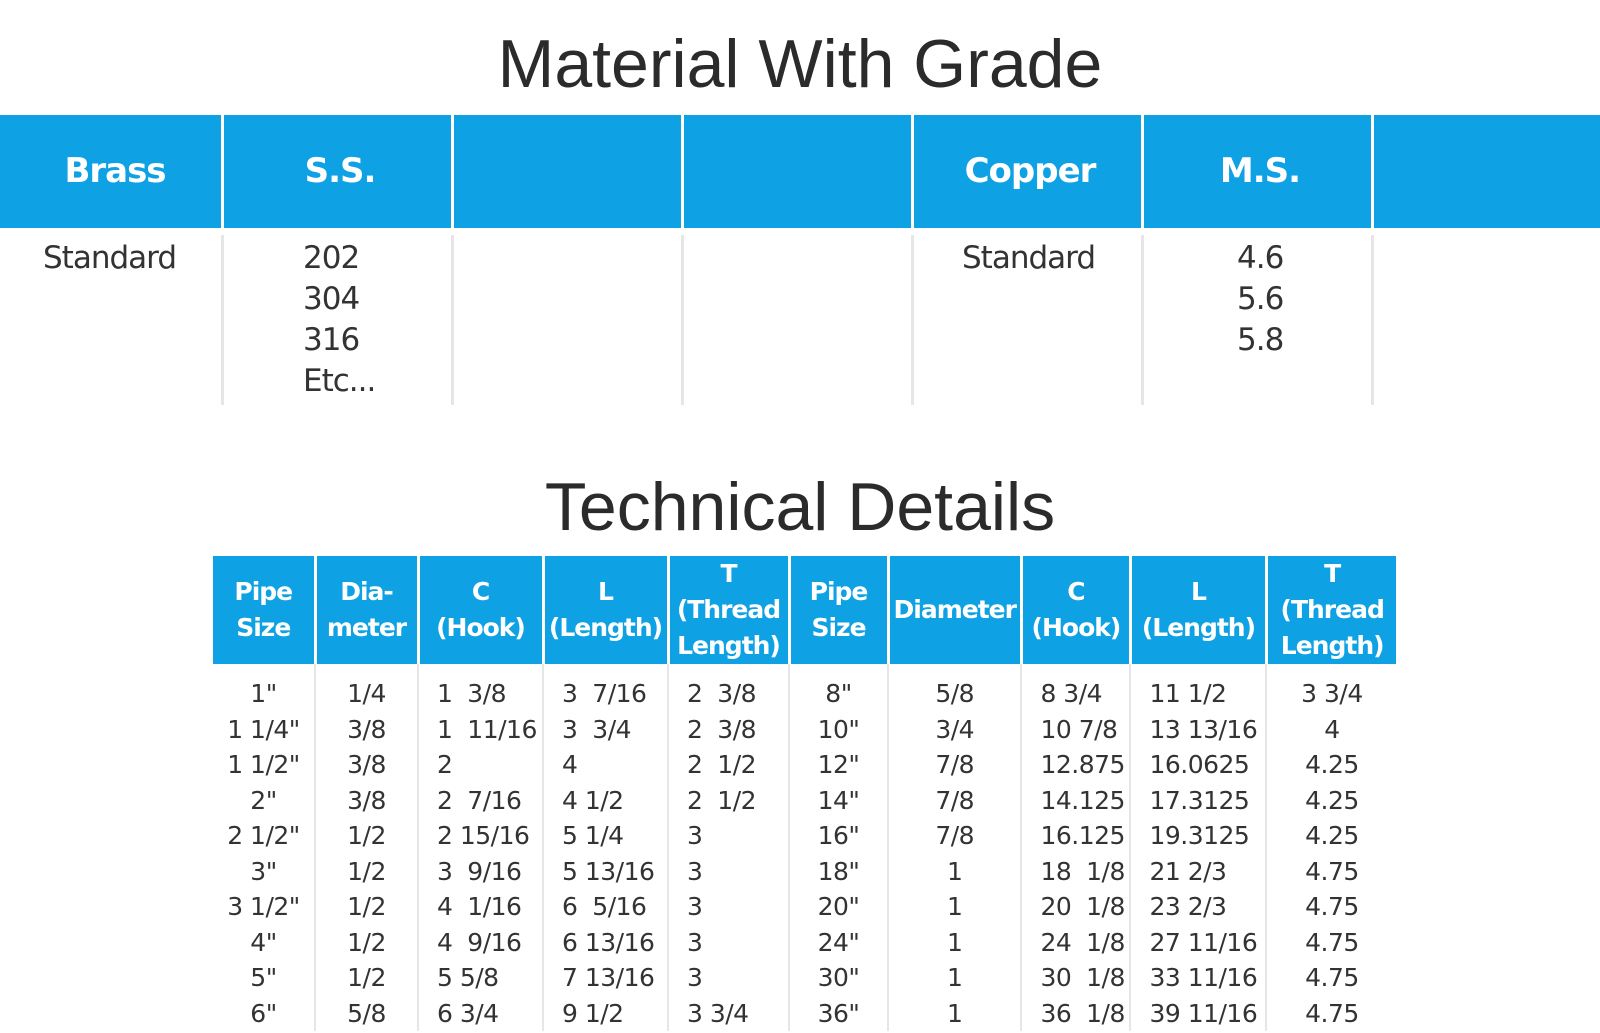  Describe the element at coordinates (481, 765) in the screenshot. I see `table-cell: 2` at that location.